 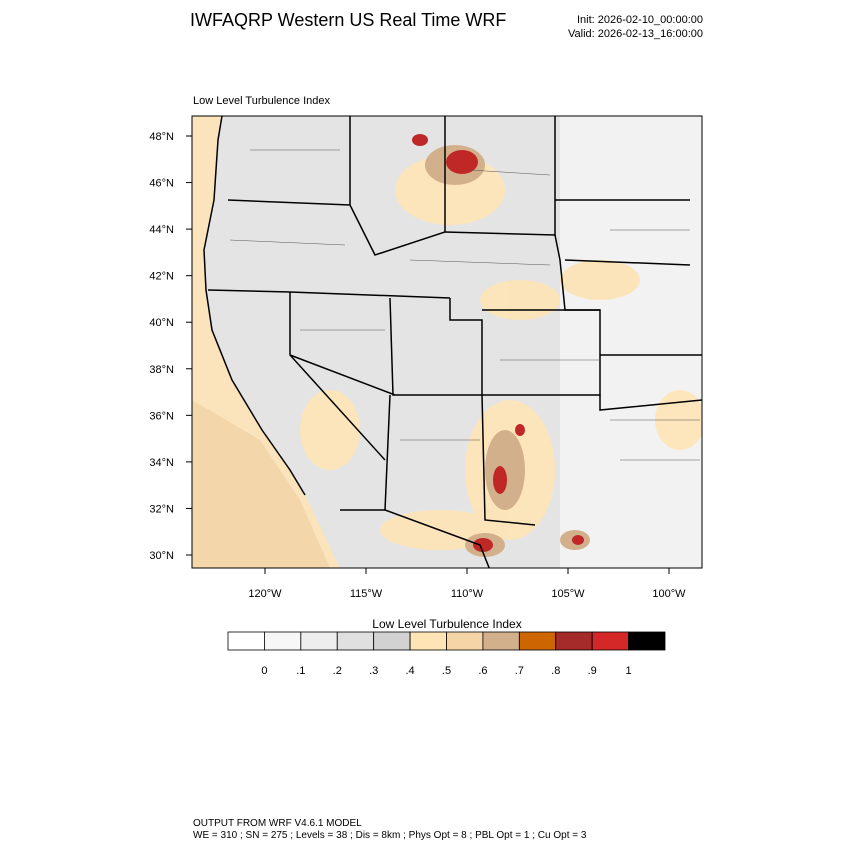 I want to click on colorbar-label: .4, so click(x=409, y=671).